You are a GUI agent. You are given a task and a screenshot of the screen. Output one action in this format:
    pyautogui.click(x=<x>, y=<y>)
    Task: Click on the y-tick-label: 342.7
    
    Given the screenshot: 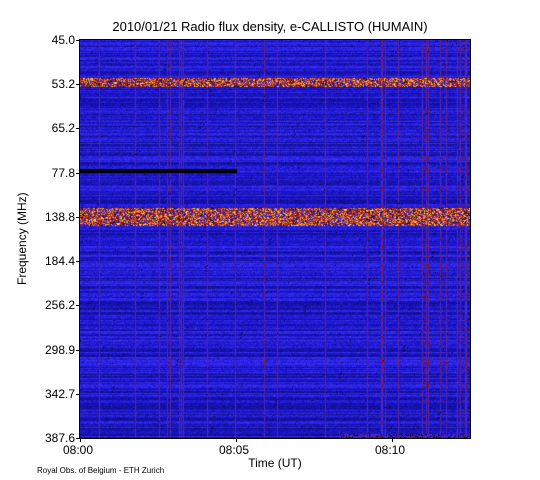 What is the action you would take?
    pyautogui.click(x=59, y=393)
    